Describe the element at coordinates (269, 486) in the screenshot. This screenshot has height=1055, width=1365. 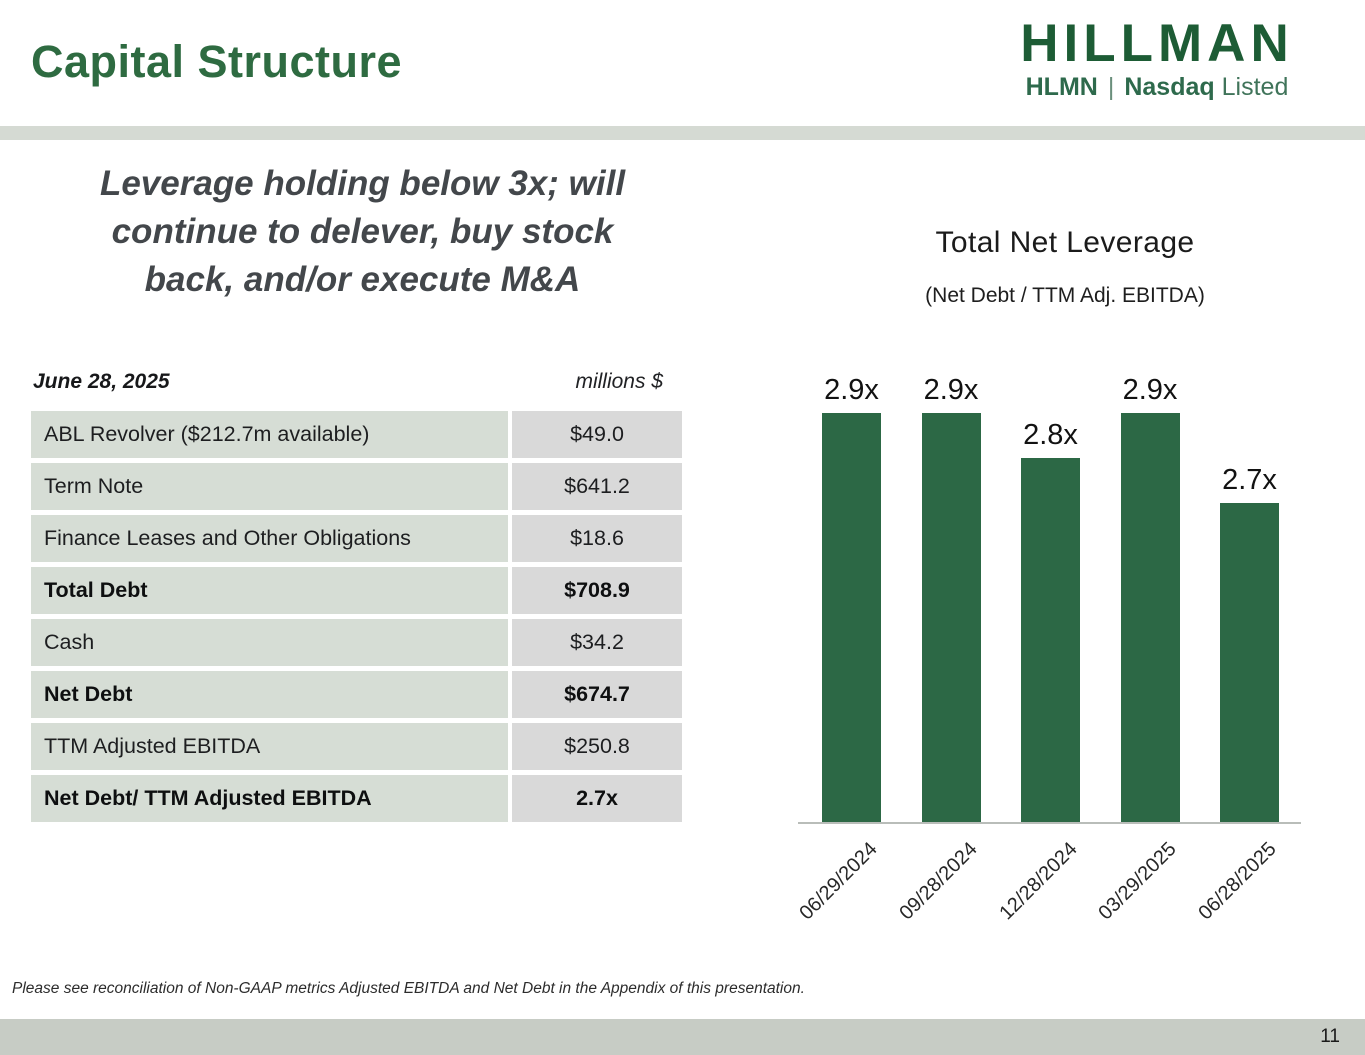
I see `table-row-label: Term Note` at that location.